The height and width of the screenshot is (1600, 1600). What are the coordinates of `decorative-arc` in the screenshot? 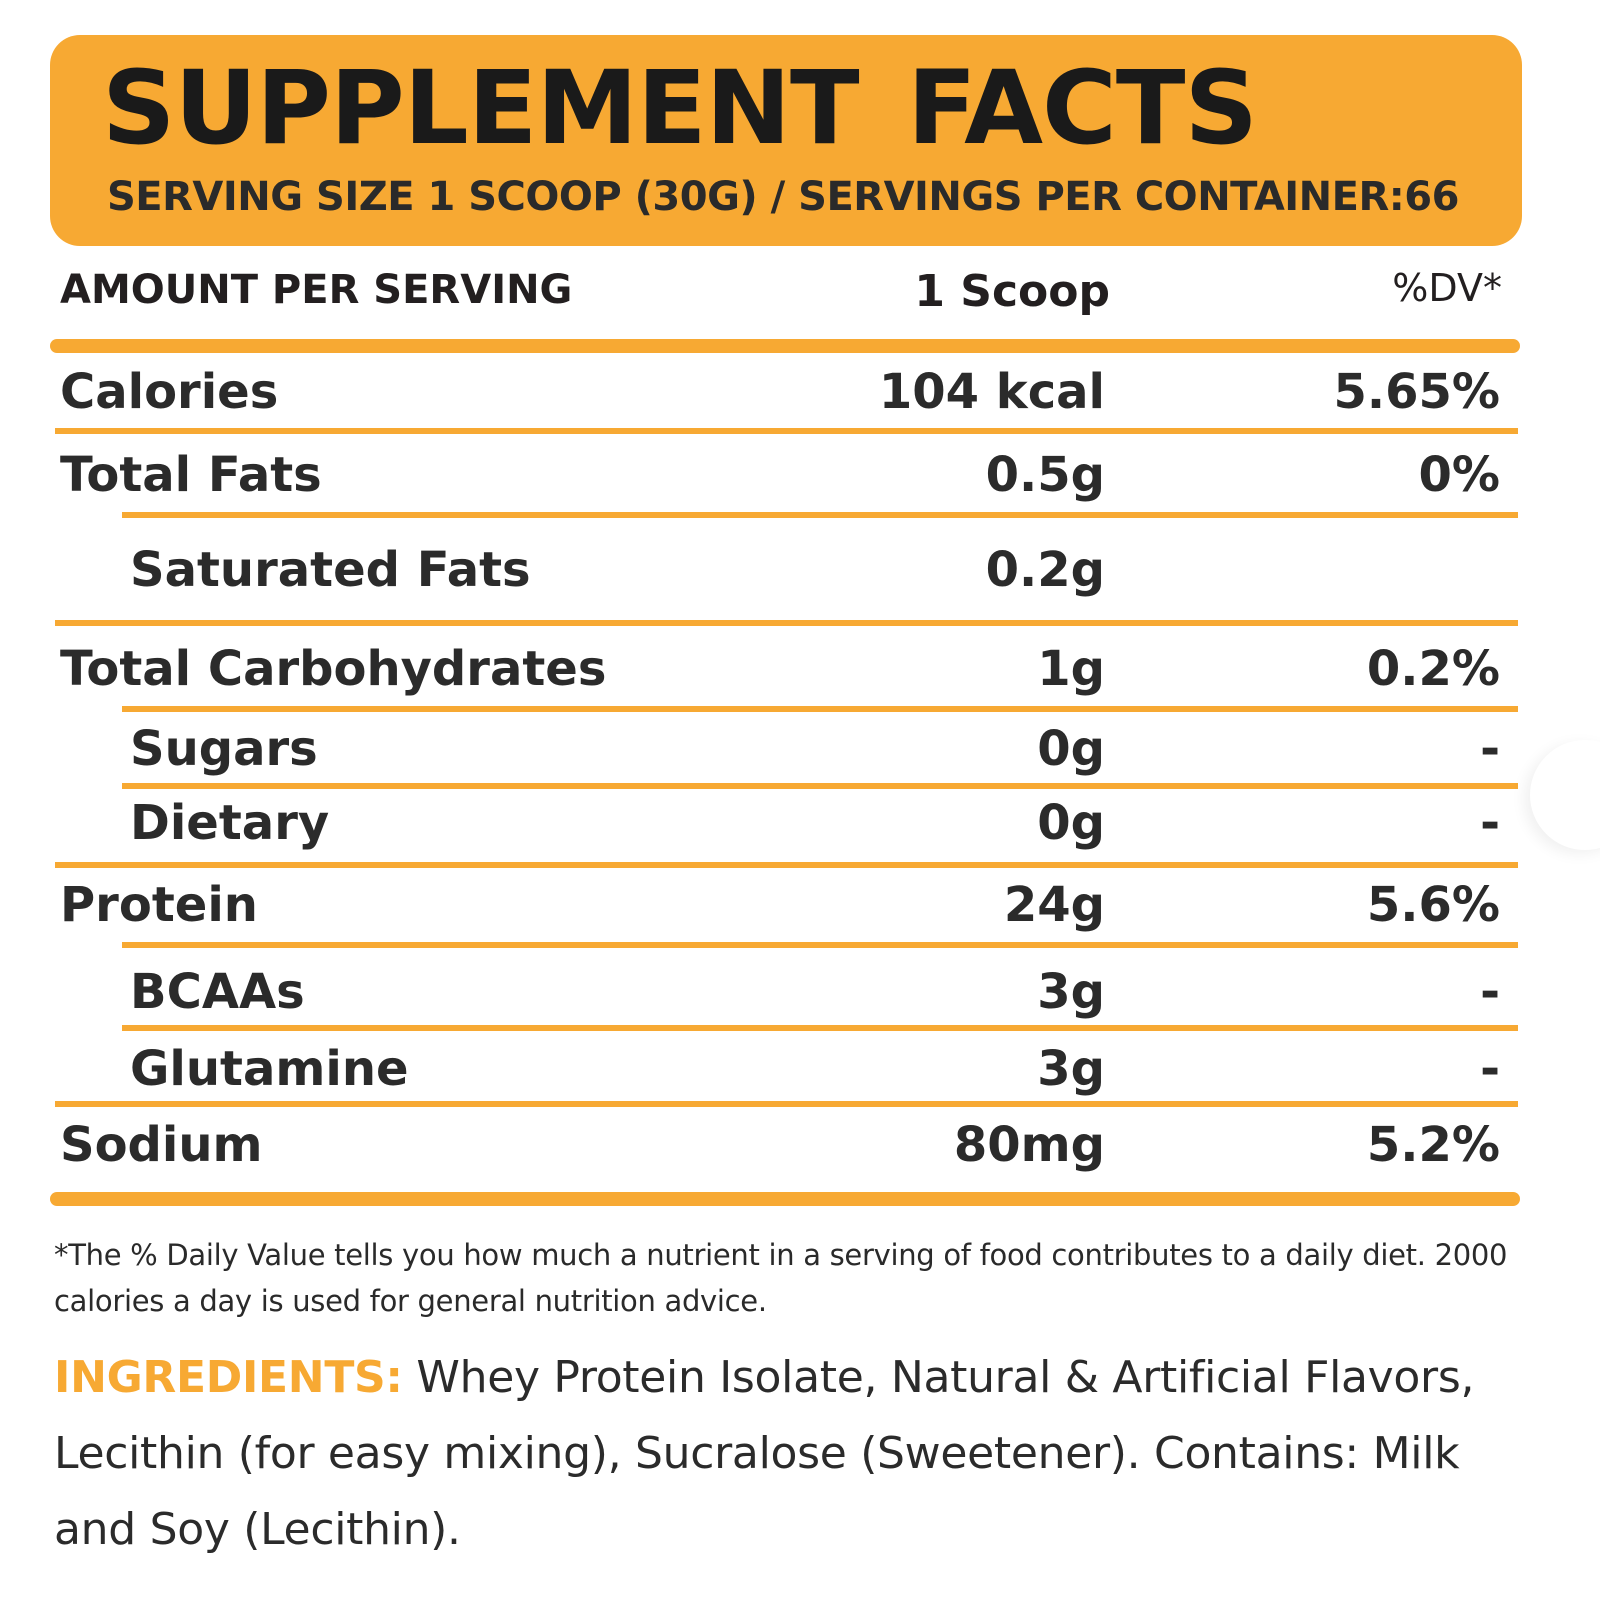 It's located at (1565, 795).